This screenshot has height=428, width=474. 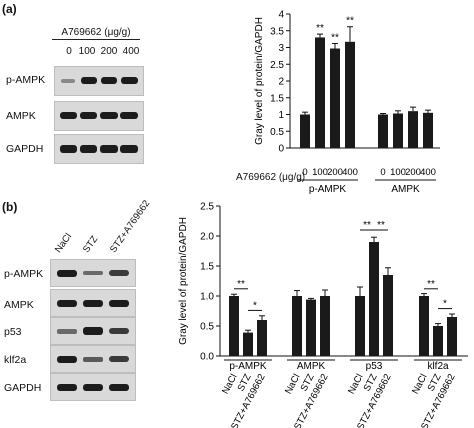 What do you see at coordinates (281, 48) in the screenshot?
I see `y-tick-label-a: 3` at bounding box center [281, 48].